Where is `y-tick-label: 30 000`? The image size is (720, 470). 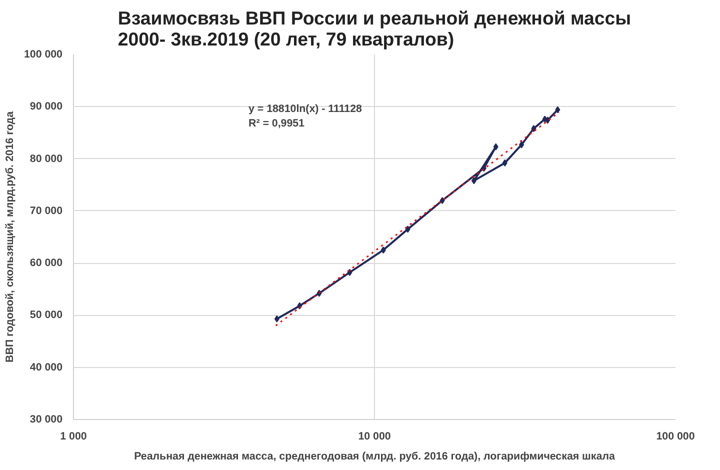
y-tick-label: 30 000 is located at coordinates (46, 420).